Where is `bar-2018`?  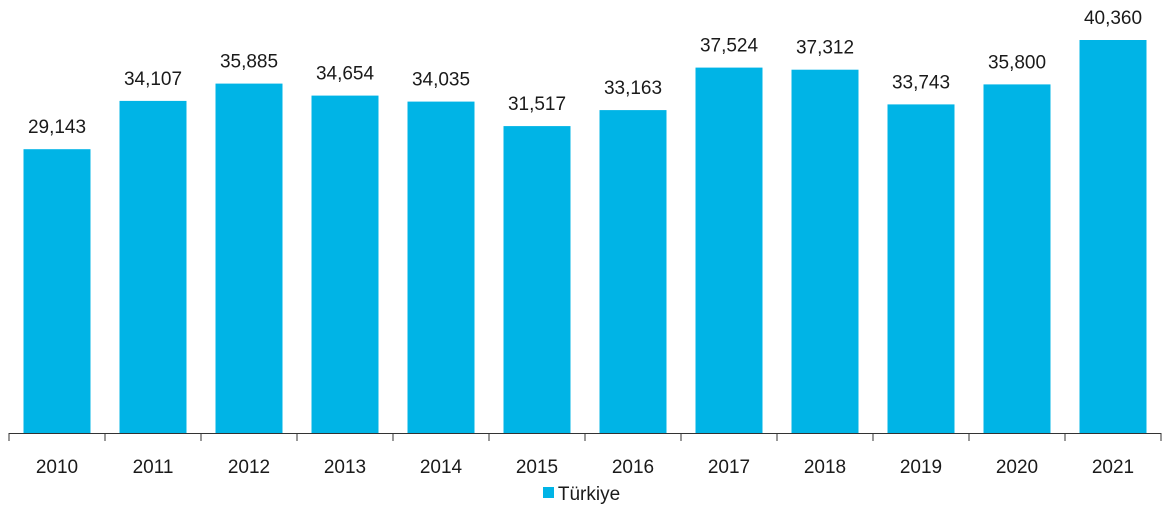
bar-2018 is located at coordinates (825, 251).